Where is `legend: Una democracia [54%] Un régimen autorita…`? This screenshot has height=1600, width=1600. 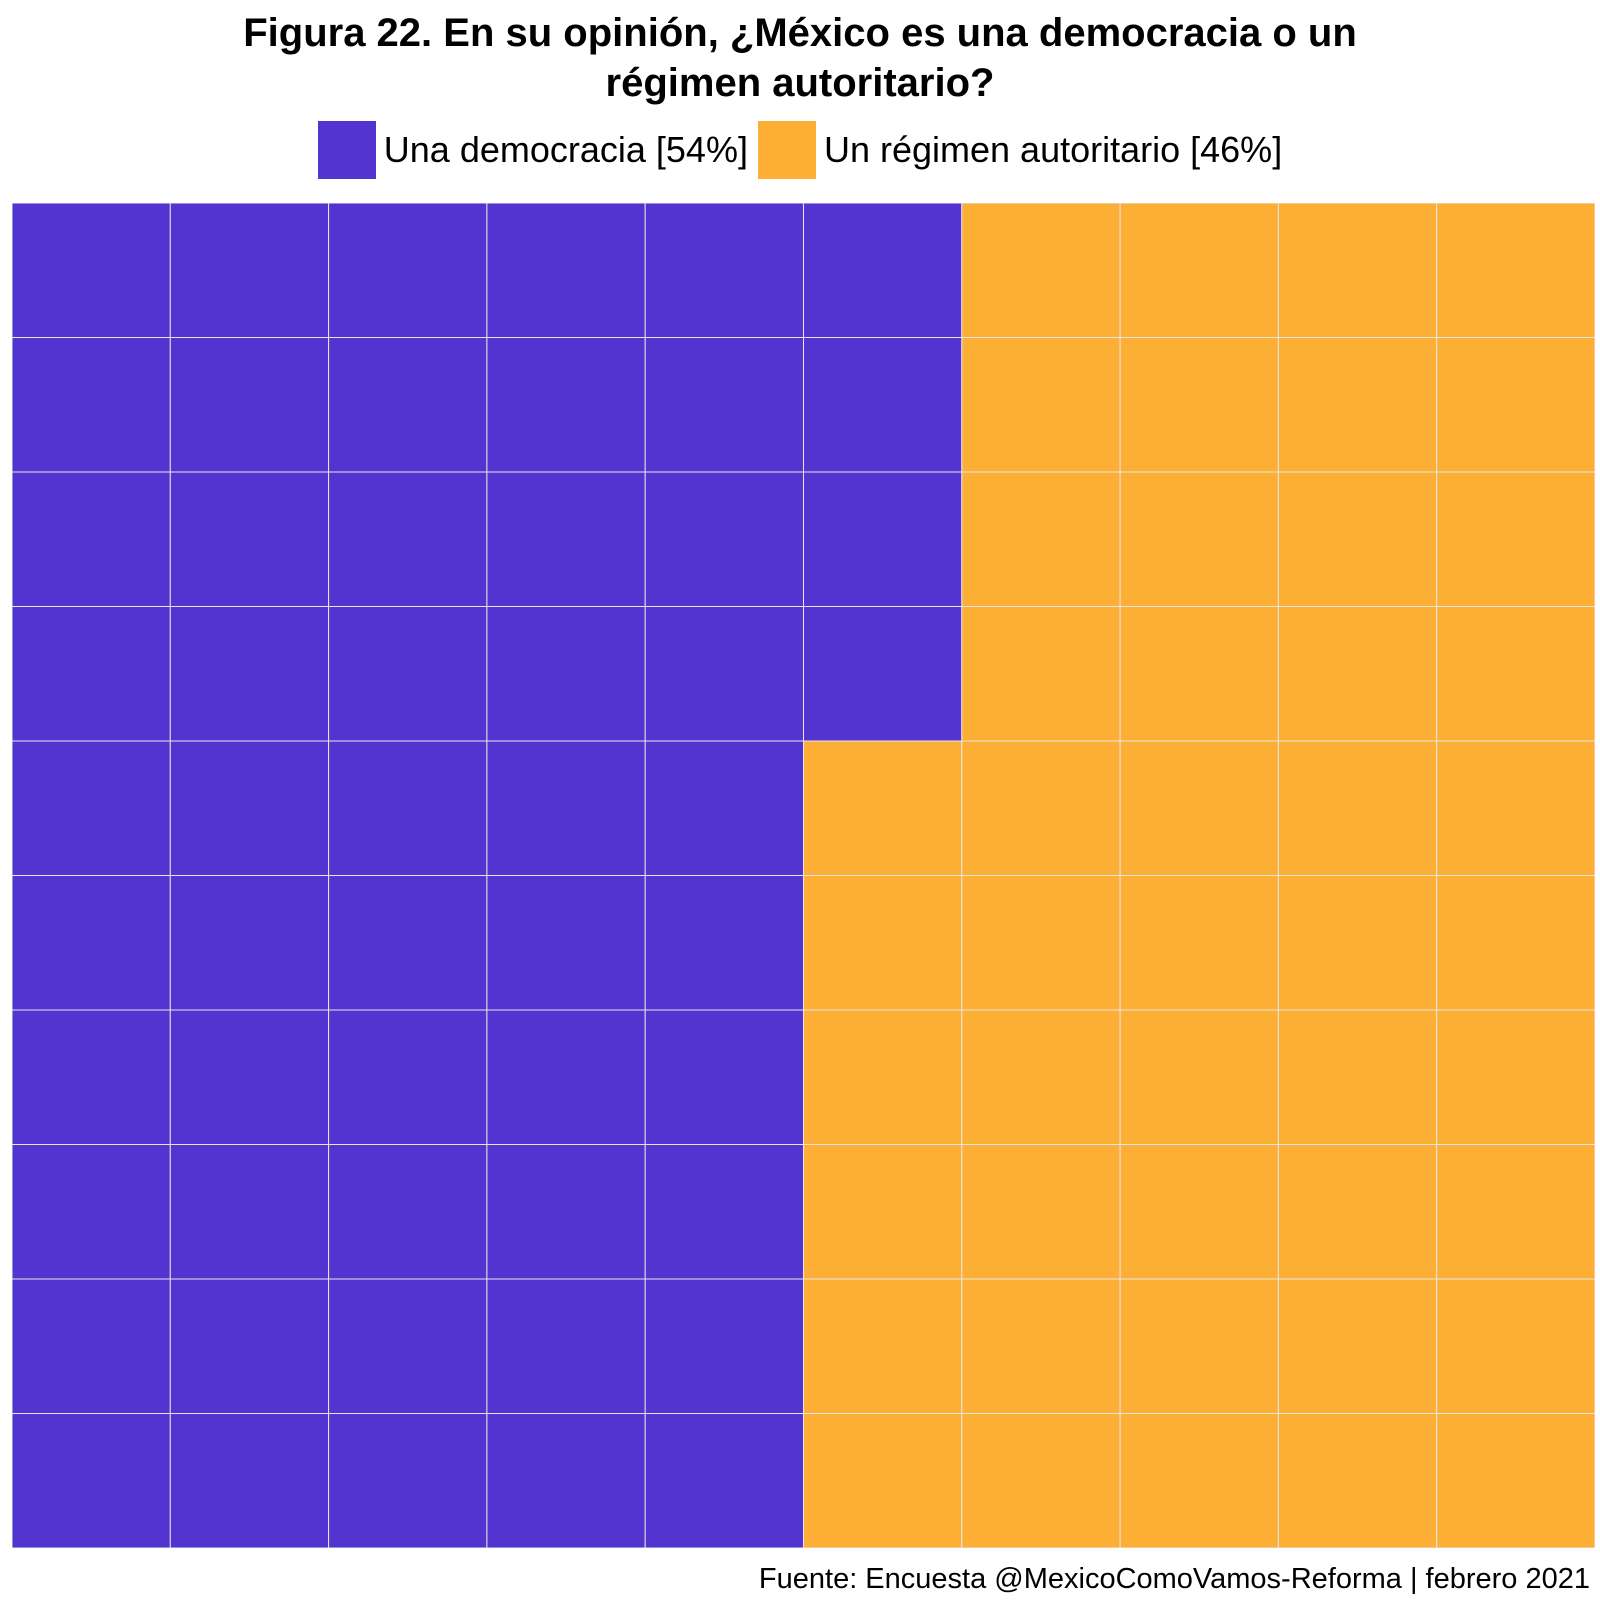
legend: Una democracia [54%] Un régimen autorita… is located at coordinates (800, 150).